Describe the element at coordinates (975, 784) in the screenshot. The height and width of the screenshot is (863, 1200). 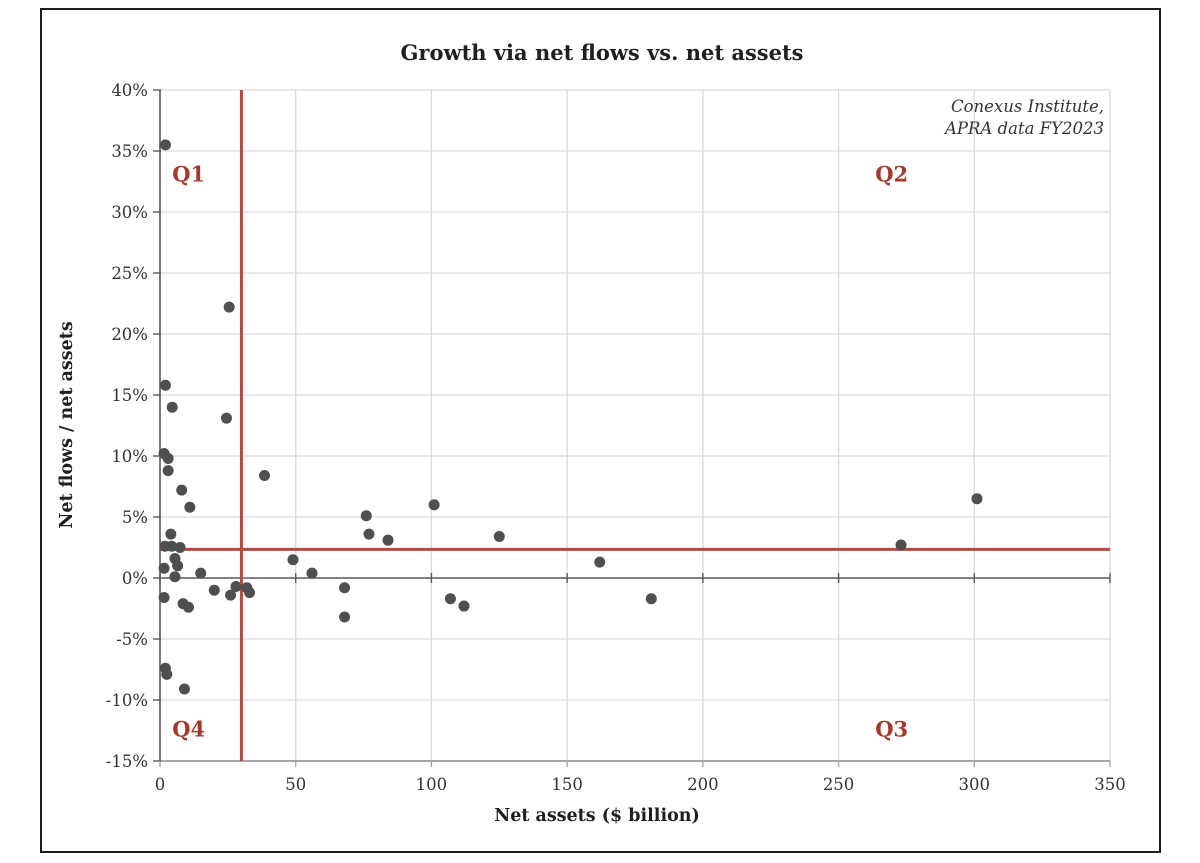
I see `x-tick-label: 300` at that location.